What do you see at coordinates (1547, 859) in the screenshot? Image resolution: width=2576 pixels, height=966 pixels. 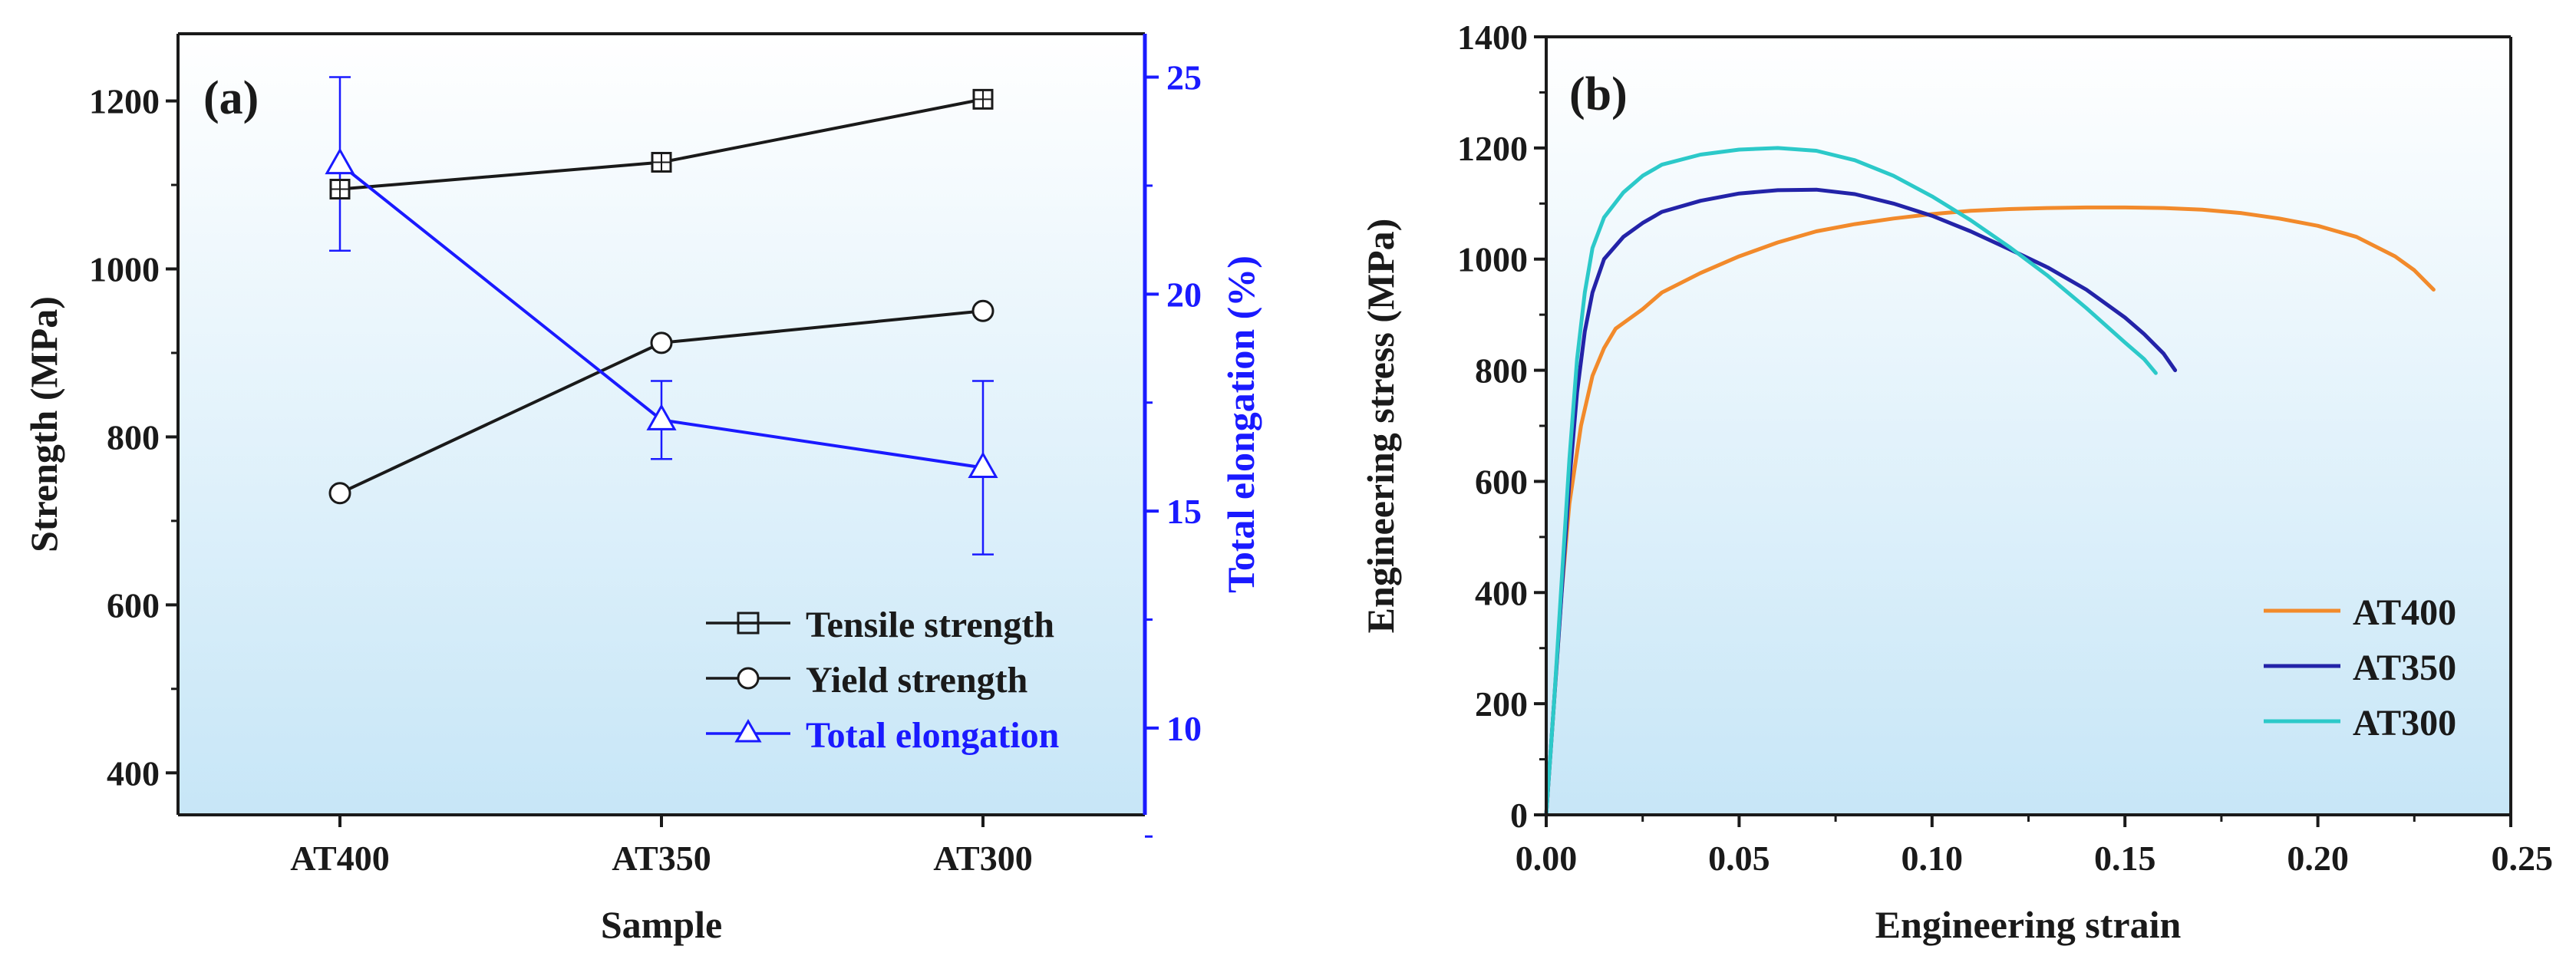 I see `x-tick-label-0-00: 0.00` at bounding box center [1547, 859].